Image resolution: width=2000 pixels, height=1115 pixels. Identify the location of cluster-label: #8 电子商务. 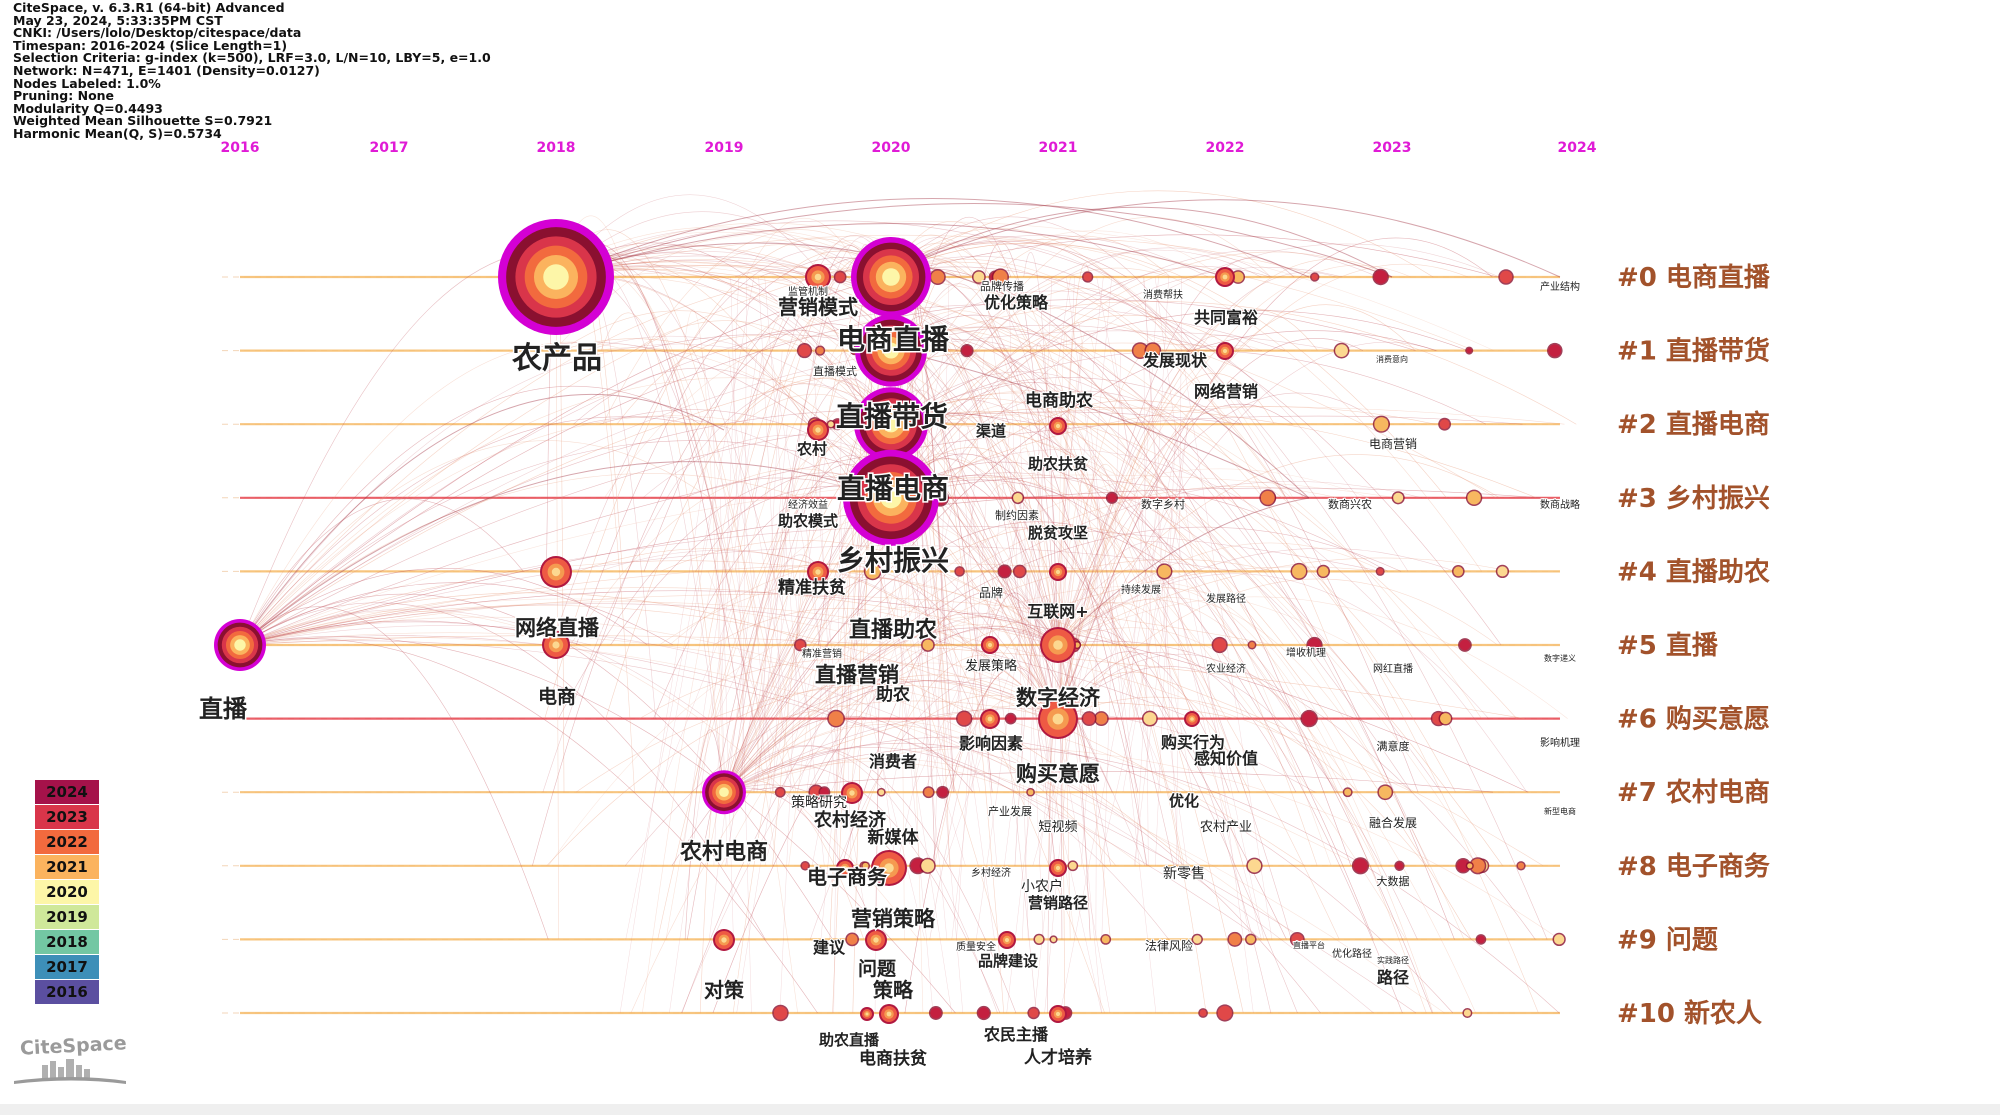
(1693, 866).